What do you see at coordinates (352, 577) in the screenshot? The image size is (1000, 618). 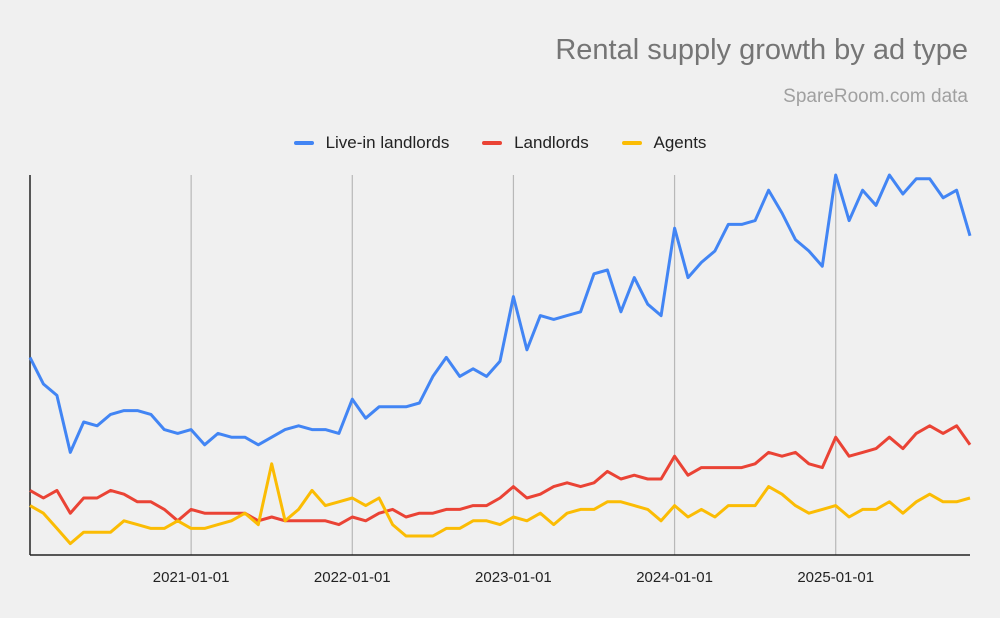 I see `x-tick-label: 2022-01-01` at bounding box center [352, 577].